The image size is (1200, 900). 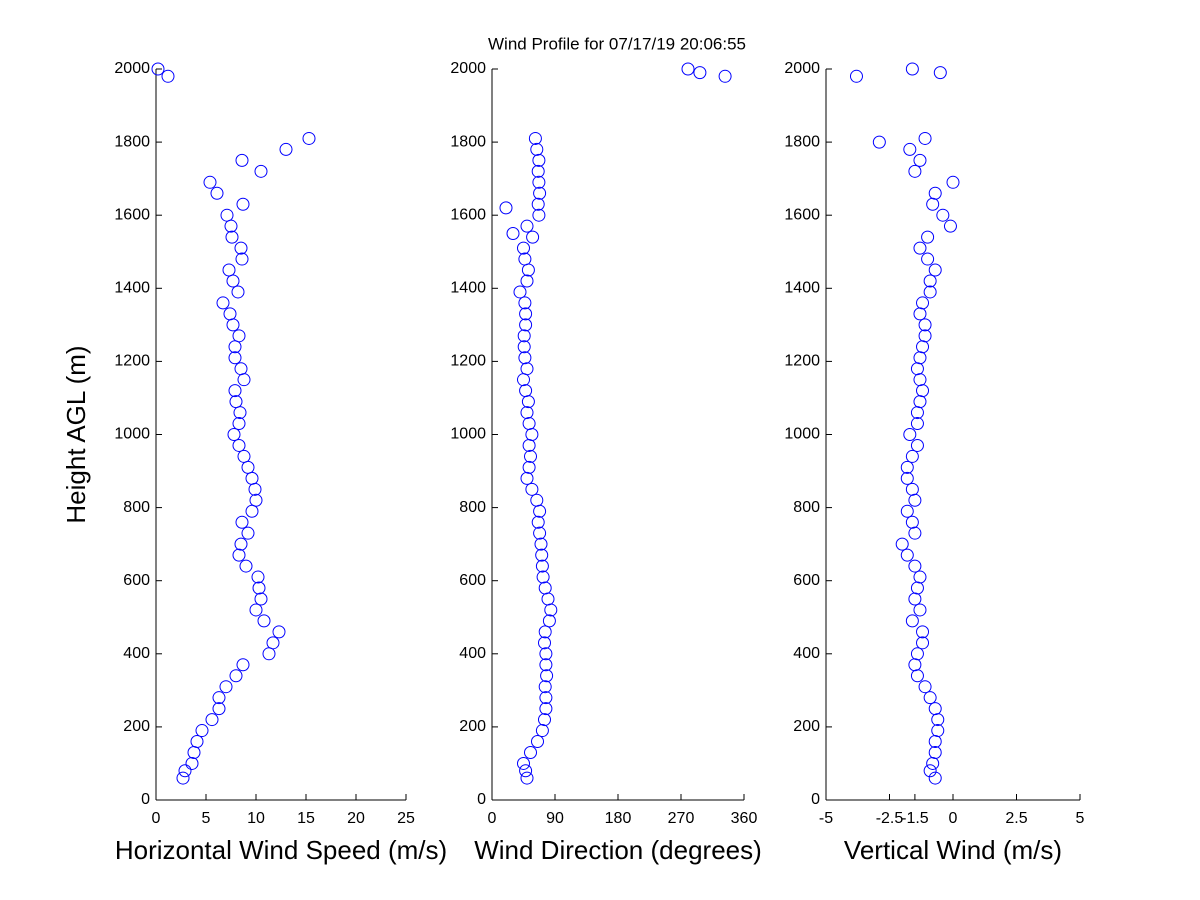 What do you see at coordinates (76, 434) in the screenshot?
I see `y-axis-label: Height AGL (m)` at bounding box center [76, 434].